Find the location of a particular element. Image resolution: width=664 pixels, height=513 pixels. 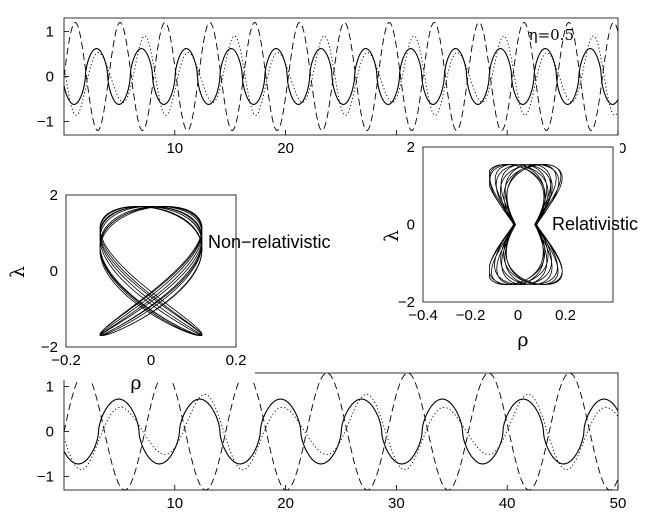

left-inset-xtick-label: −0.2 is located at coordinates (66, 360).